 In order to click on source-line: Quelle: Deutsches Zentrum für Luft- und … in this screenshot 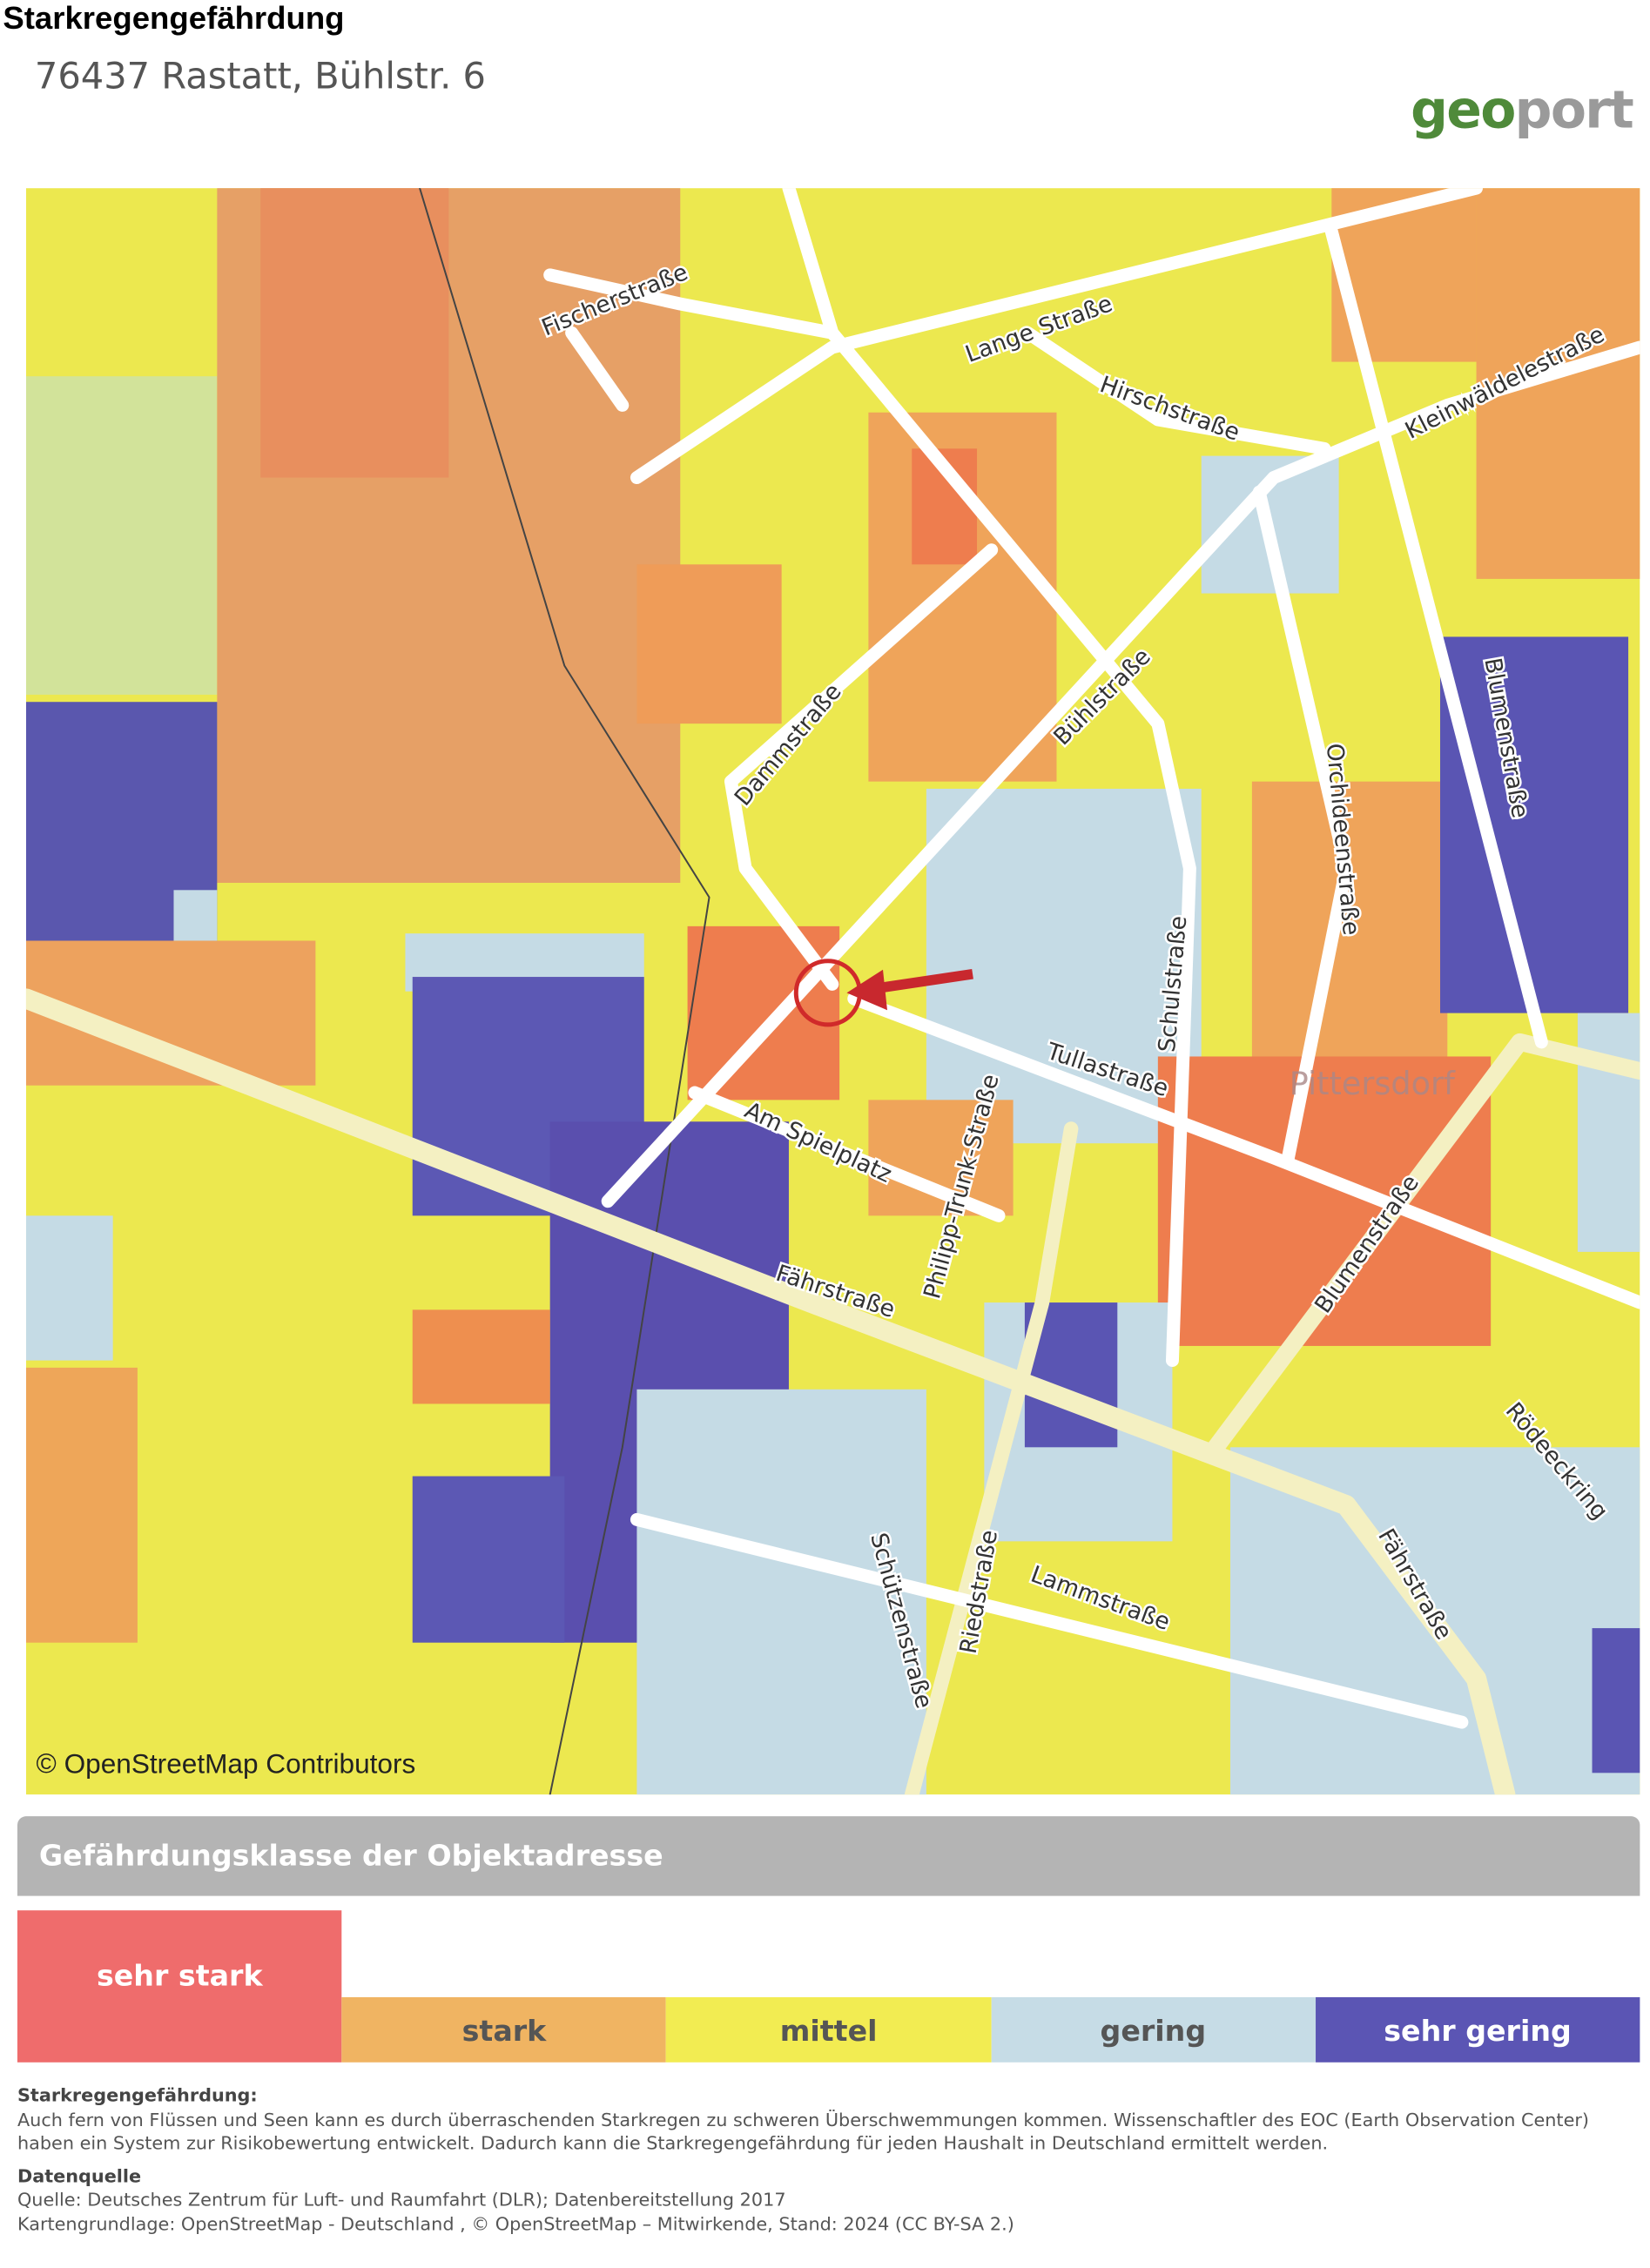, I will do `click(401, 2199)`.